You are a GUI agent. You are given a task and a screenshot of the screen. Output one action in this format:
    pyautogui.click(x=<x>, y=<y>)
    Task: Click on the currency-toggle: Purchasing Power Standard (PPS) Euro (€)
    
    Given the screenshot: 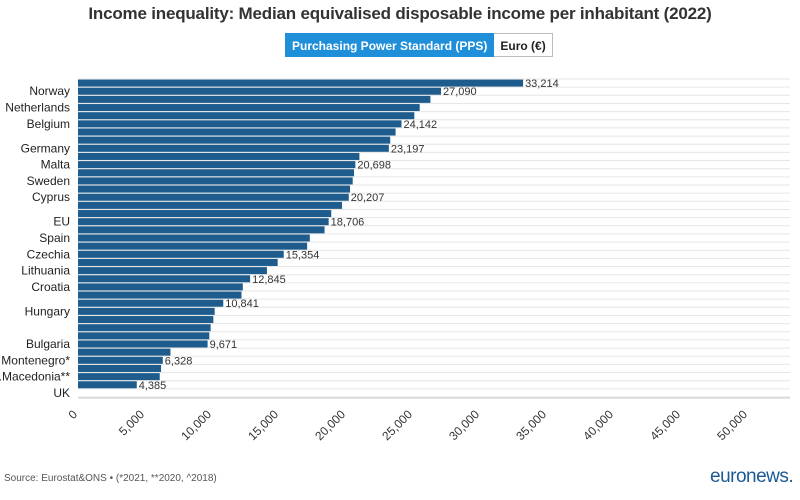 What is the action you would take?
    pyautogui.click(x=419, y=45)
    